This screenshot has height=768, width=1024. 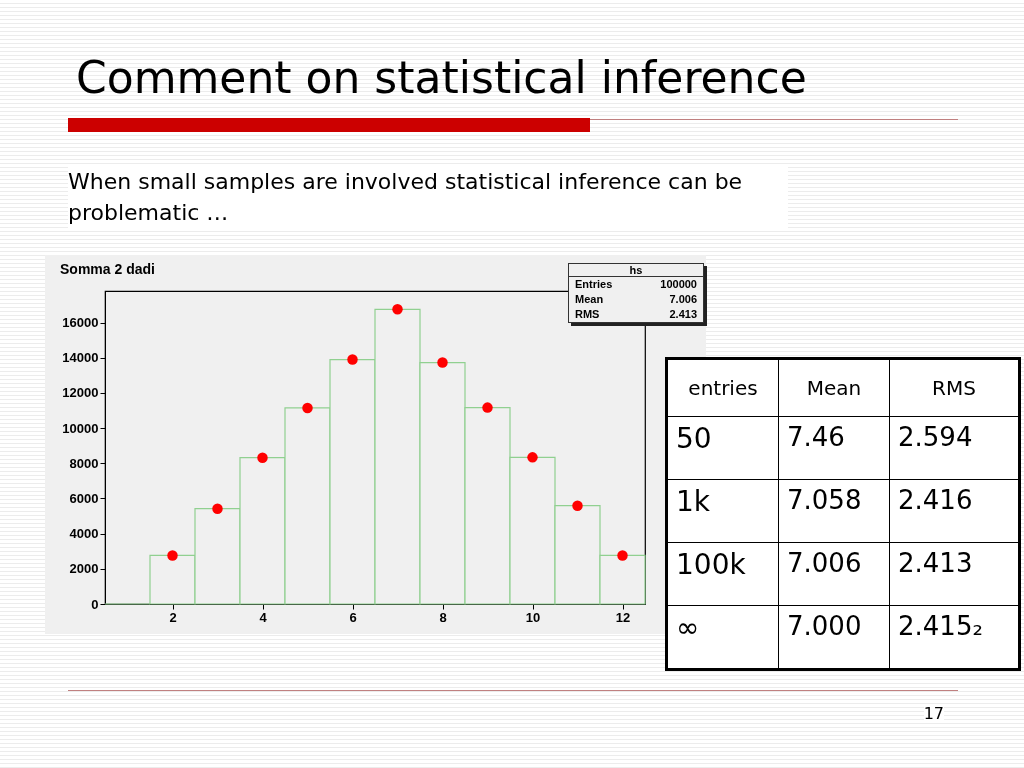 What do you see at coordinates (954, 387) in the screenshot?
I see `category-label: RMS` at bounding box center [954, 387].